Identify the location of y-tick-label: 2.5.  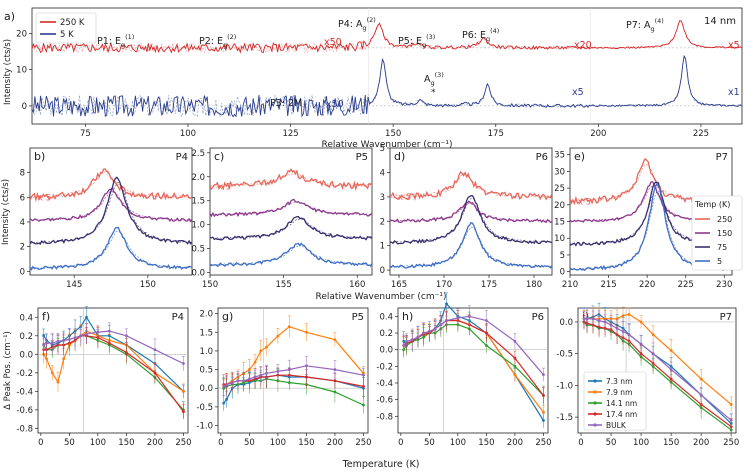
(198, 154).